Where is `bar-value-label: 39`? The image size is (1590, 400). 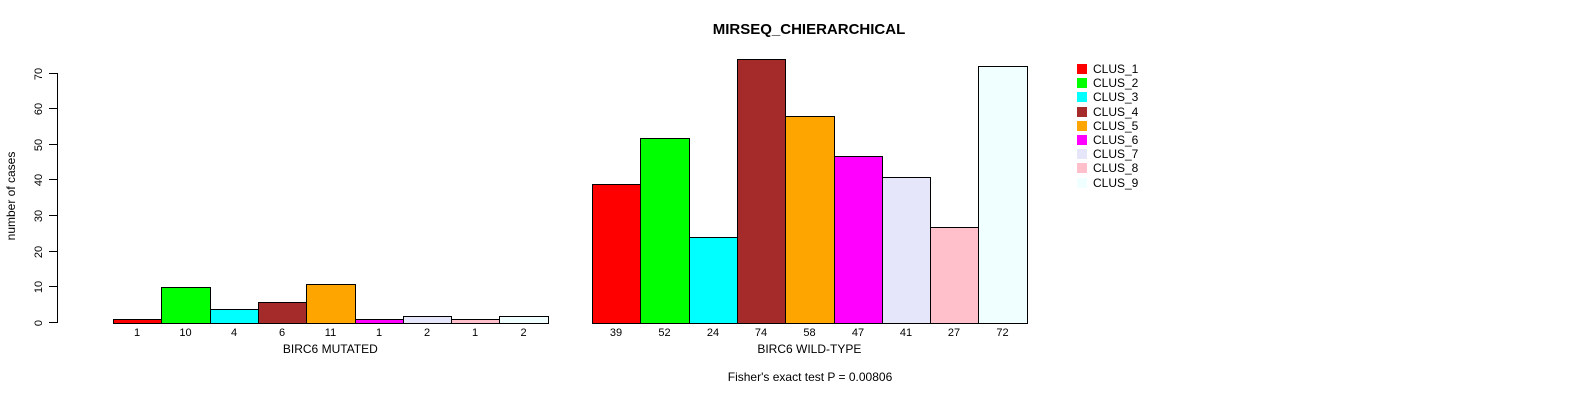
bar-value-label: 39 is located at coordinates (616, 333).